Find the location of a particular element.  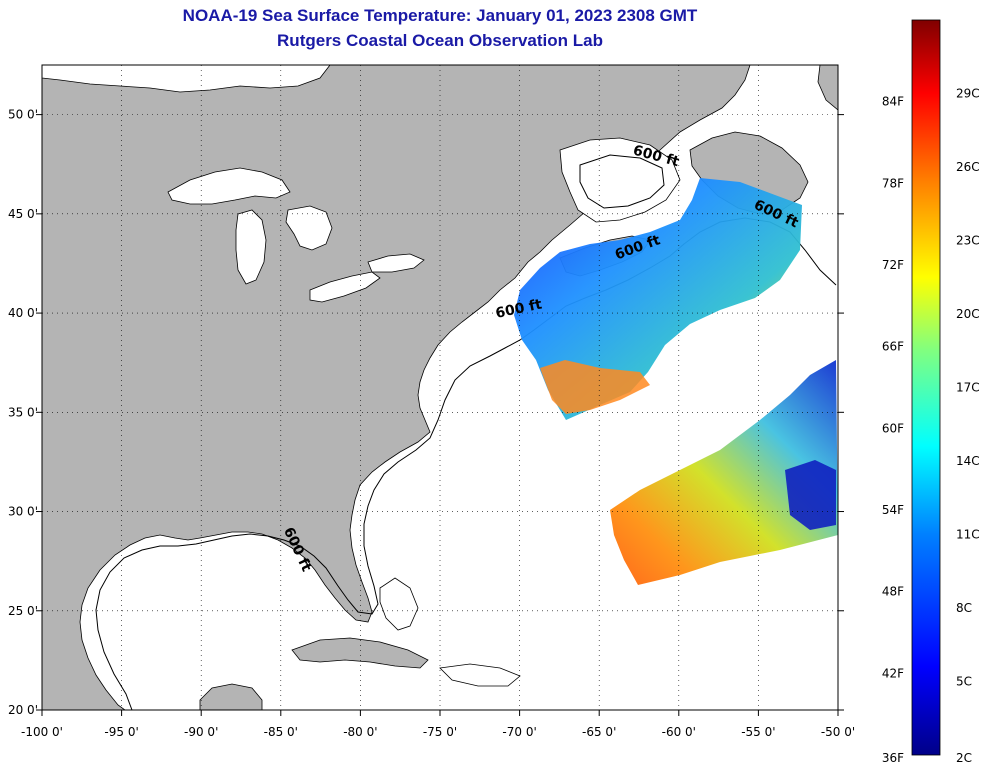

lat-tick-label: 20 0' is located at coordinates (23, 710).